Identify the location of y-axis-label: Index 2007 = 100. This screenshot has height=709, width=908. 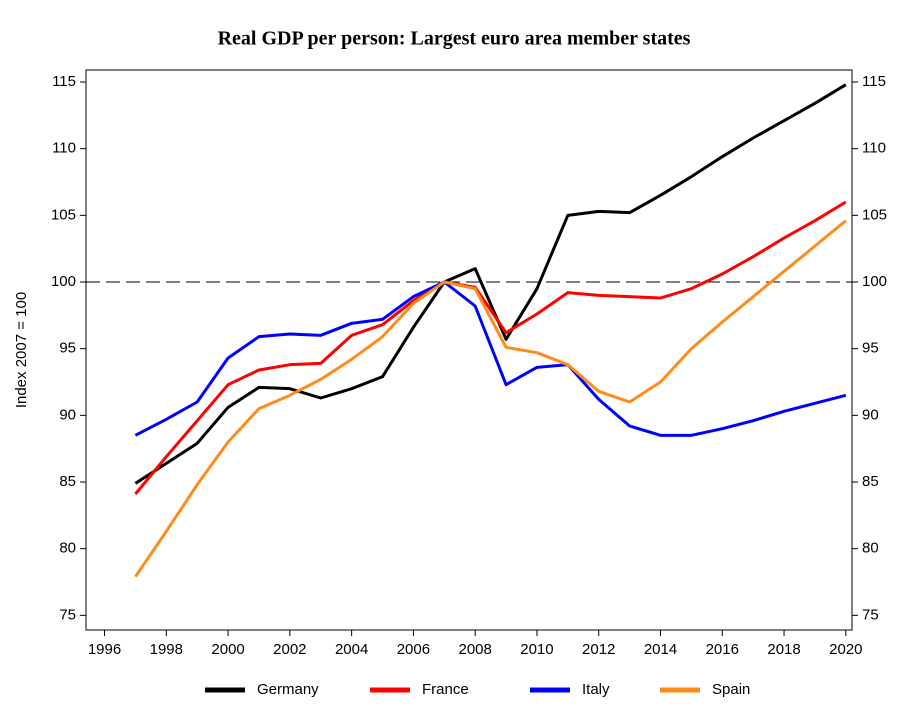
(21, 350).